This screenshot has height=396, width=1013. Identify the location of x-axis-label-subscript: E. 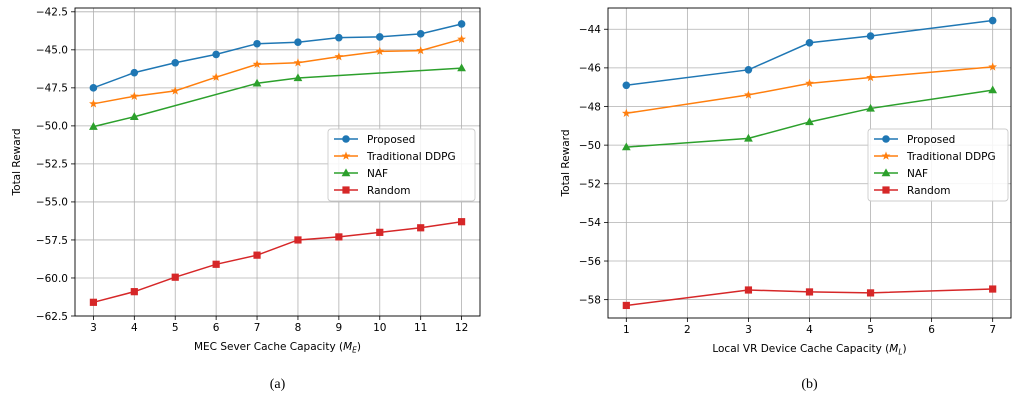
(354, 350).